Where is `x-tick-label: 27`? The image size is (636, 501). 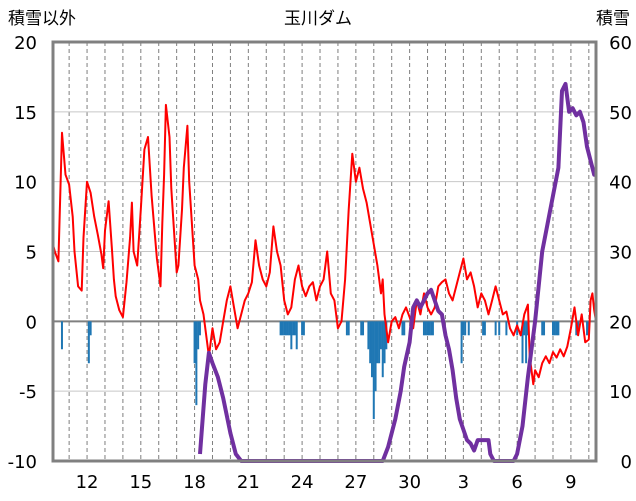
x-tick-label: 27 is located at coordinates (355, 482).